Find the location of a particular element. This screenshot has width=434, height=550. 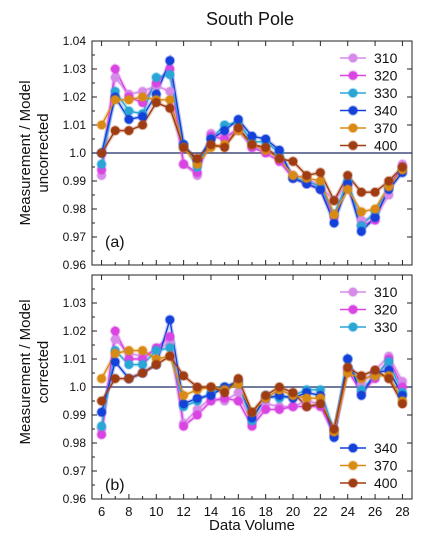

x-tick-label: 6 is located at coordinates (101, 511).